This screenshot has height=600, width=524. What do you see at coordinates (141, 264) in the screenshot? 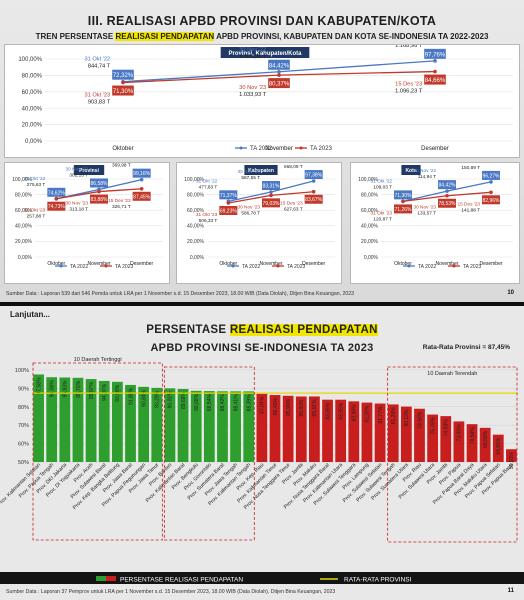
I see `x-tick-label: Desember` at bounding box center [141, 264].